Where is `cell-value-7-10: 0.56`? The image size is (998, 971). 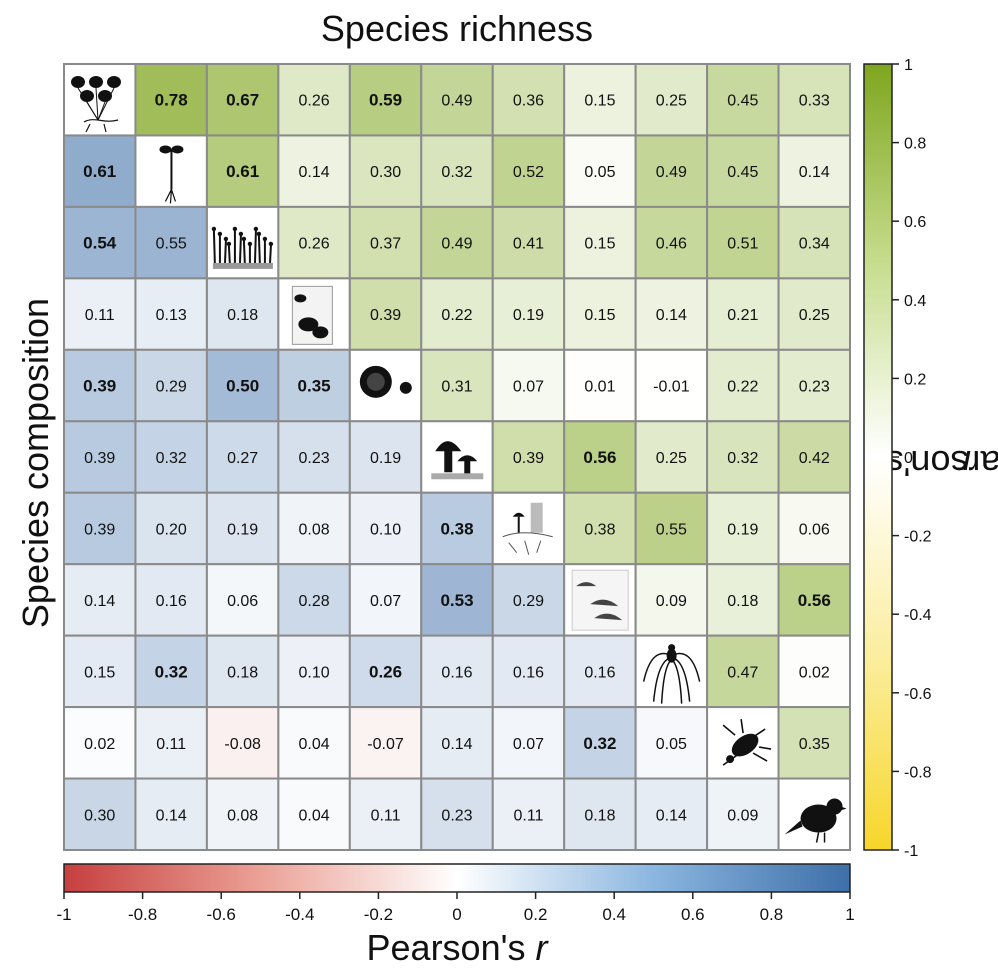 cell-value-7-10: 0.56 is located at coordinates (814, 600).